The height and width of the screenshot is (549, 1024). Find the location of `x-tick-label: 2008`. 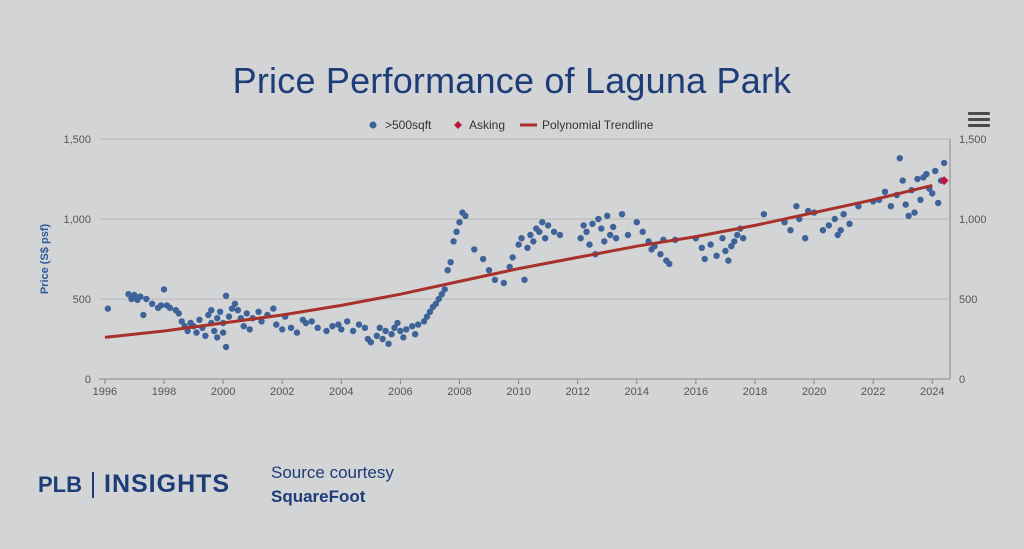

x-tick-label: 2008 is located at coordinates (459, 392).